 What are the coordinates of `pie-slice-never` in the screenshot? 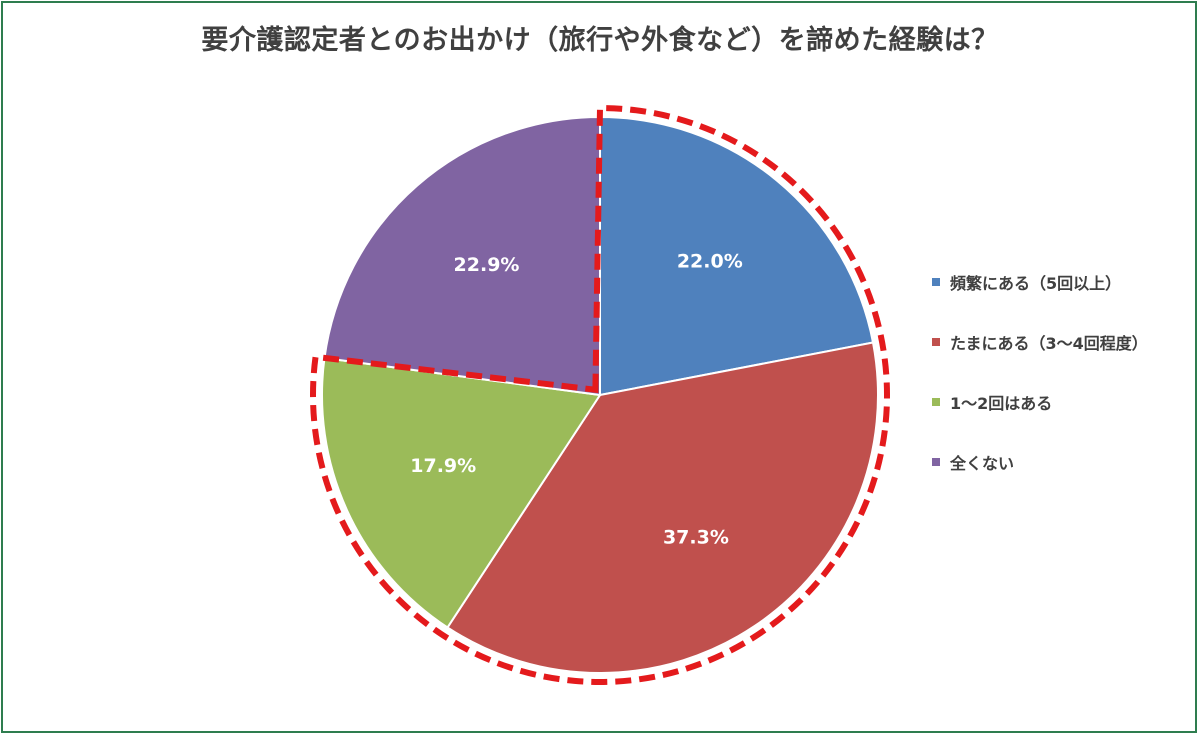 It's located at (462, 256).